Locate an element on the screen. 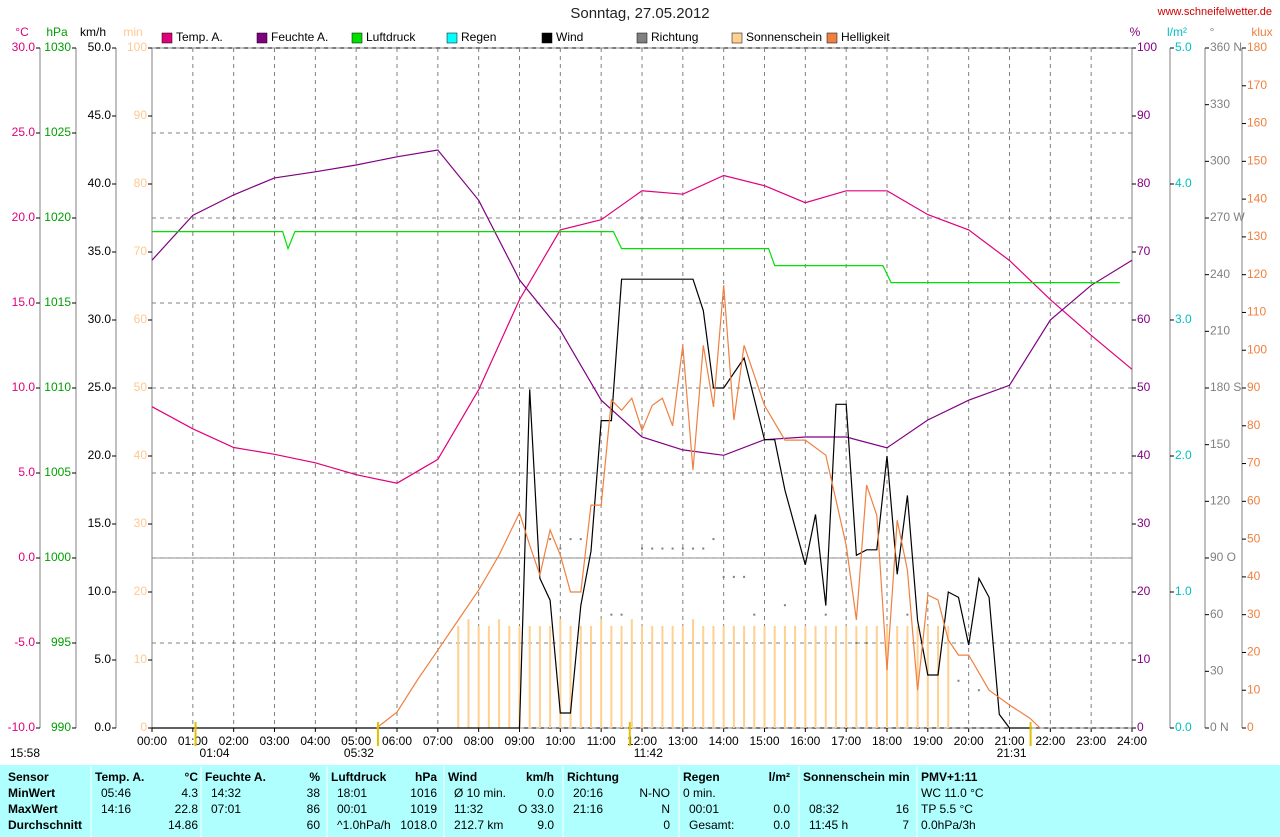 The width and height of the screenshot is (1280, 837). table-cell: 212.7 km is located at coordinates (478, 825).